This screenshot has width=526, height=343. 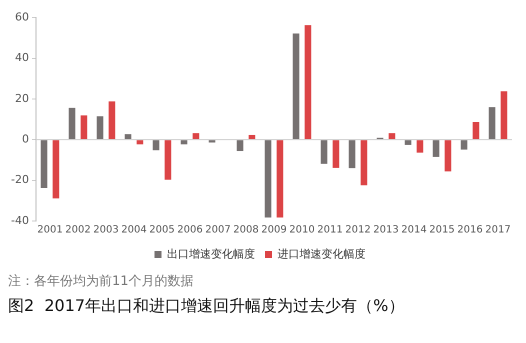 What do you see at coordinates (470, 230) in the screenshot?
I see `x-tick-label: 2016` at bounding box center [470, 230].